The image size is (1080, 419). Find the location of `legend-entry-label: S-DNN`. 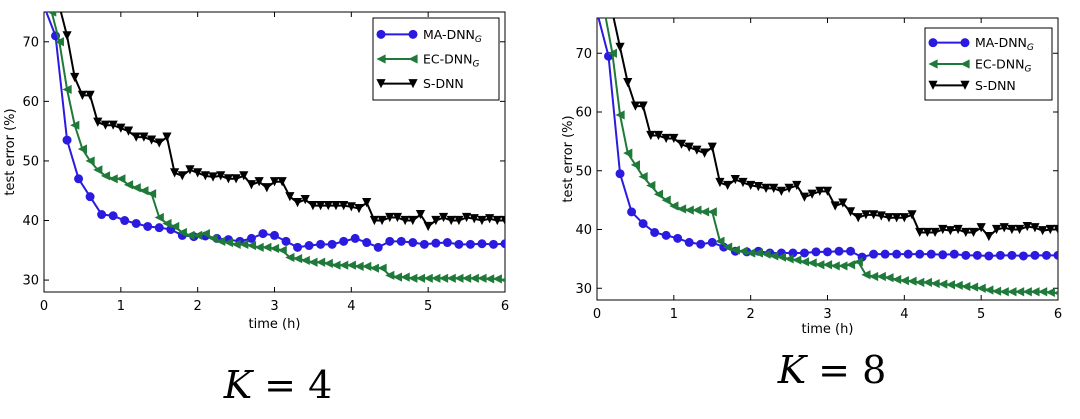

legend-entry-label: S-DNN is located at coordinates (443, 83).